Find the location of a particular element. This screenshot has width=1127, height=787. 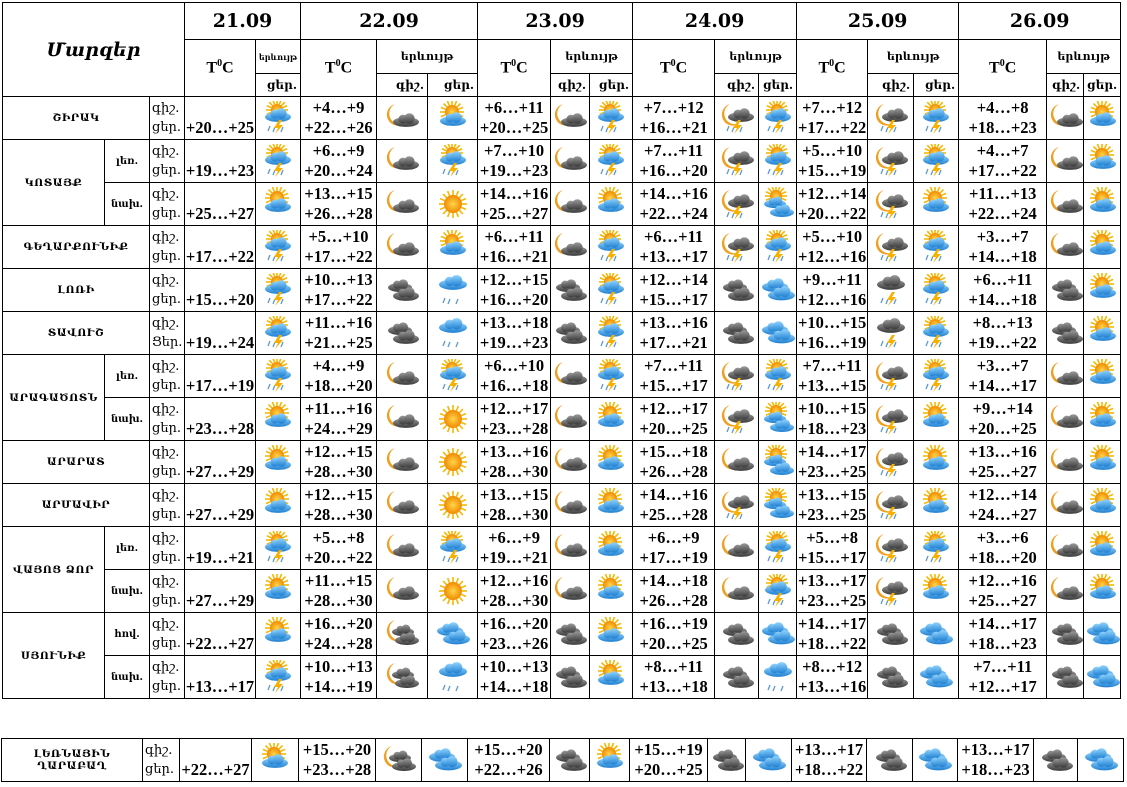

temperature-cell: +7…+11 +12…+17 is located at coordinates (1003, 677).